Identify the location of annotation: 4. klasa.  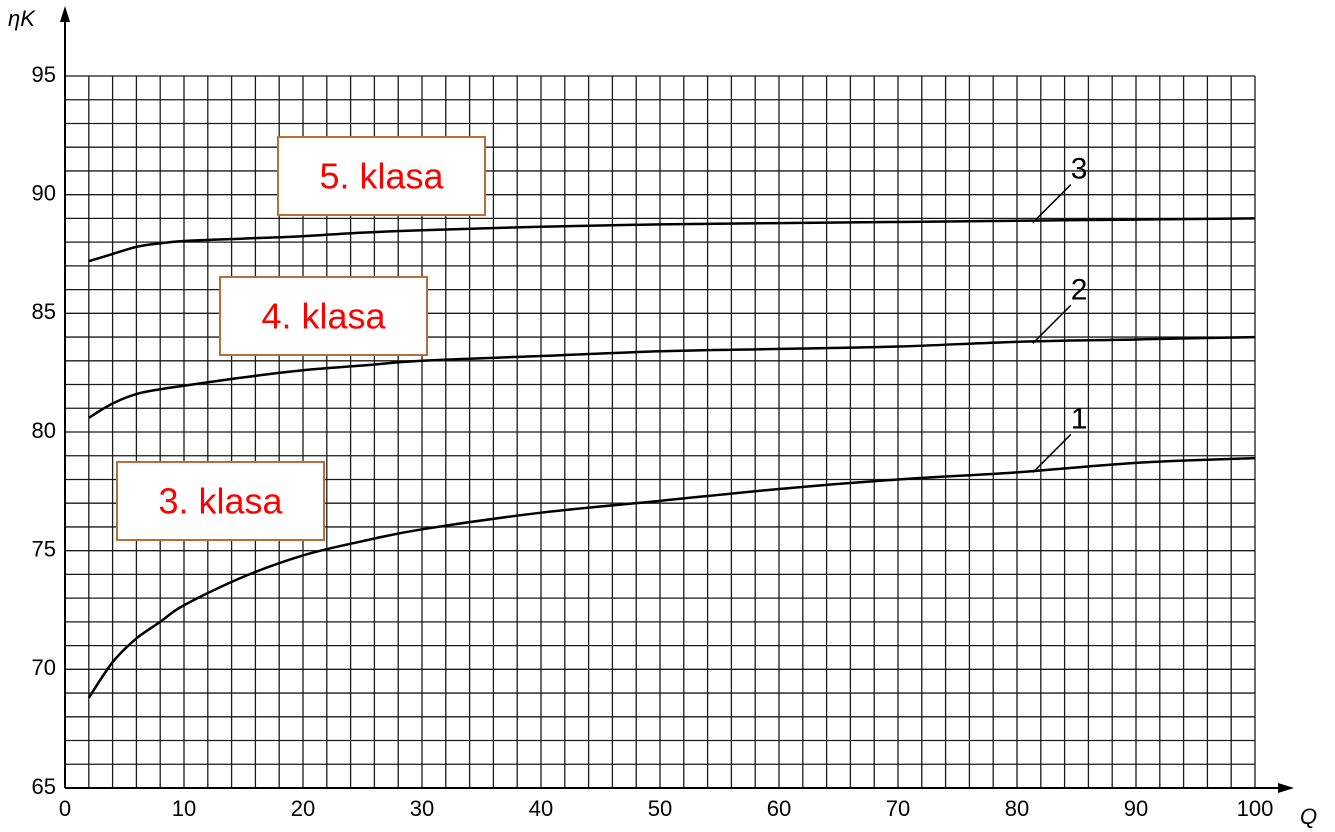
(323, 316).